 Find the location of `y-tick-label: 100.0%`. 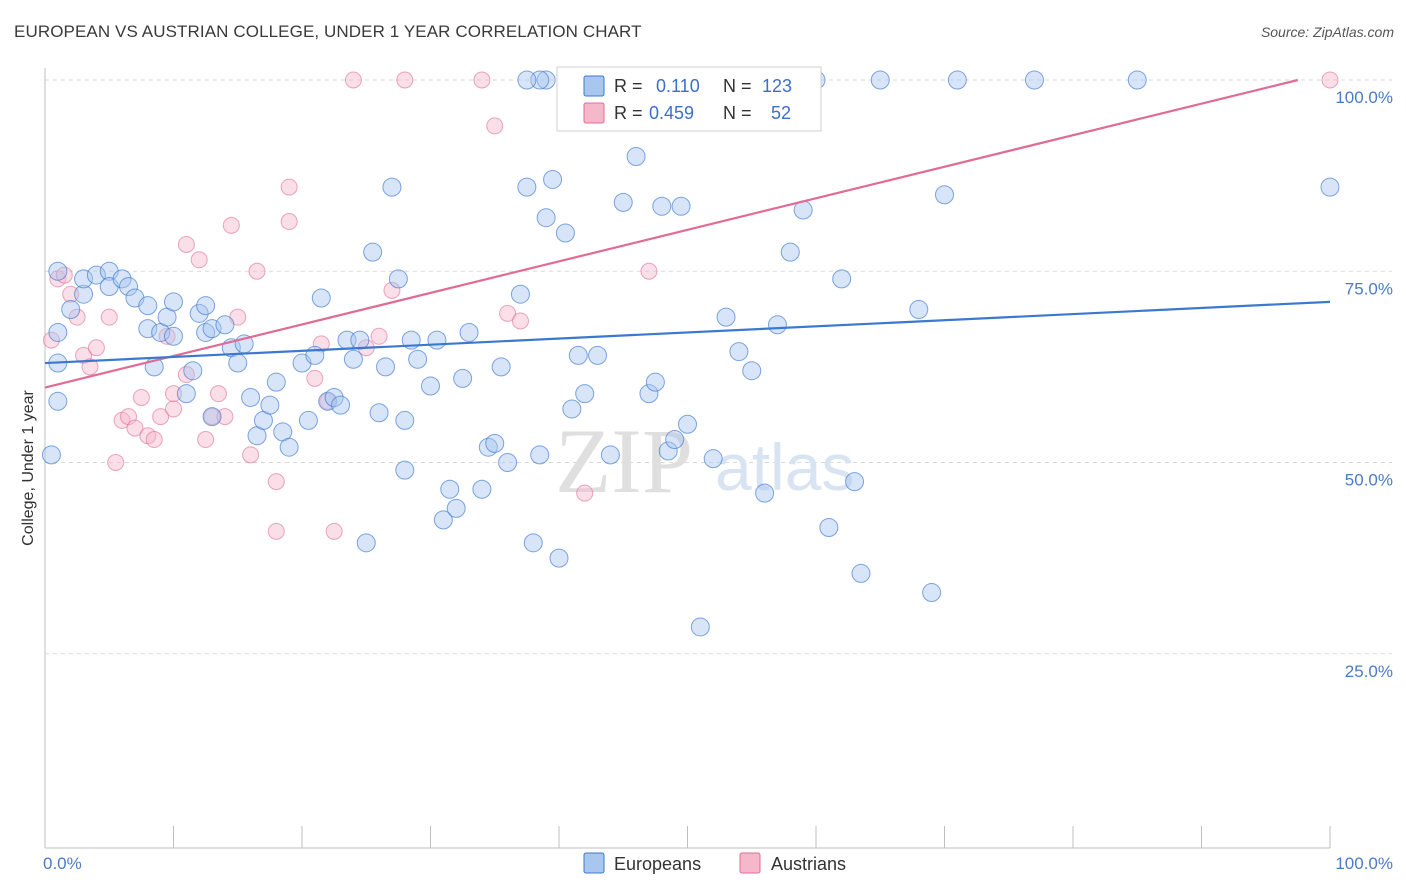

y-tick-label: 100.0% is located at coordinates (1364, 97).